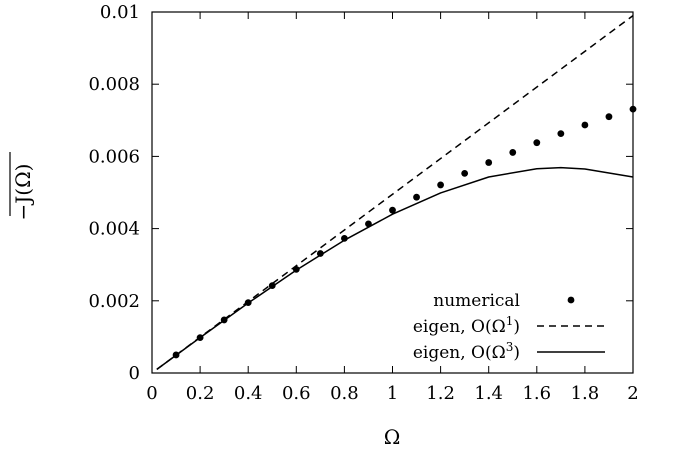 The width and height of the screenshot is (675, 458). Describe the element at coordinates (114, 156) in the screenshot. I see `y-tick-label: 0.006` at that location.